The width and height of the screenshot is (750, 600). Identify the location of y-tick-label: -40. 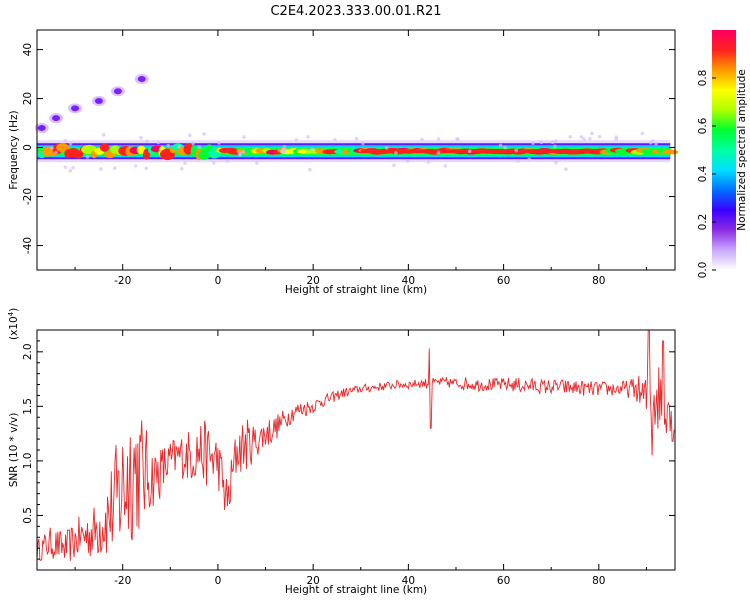
(28, 245).